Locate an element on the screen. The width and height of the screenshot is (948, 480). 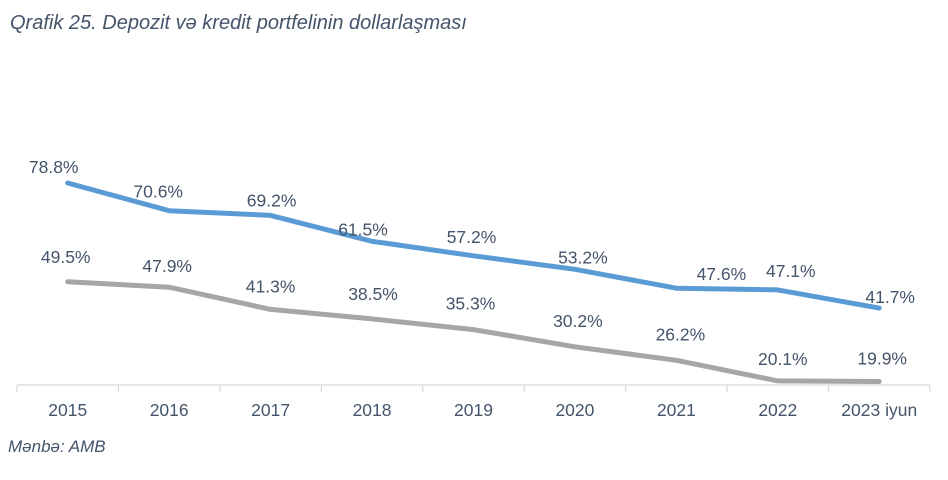
source-note: Mənbə: AMB is located at coordinates (57, 446).